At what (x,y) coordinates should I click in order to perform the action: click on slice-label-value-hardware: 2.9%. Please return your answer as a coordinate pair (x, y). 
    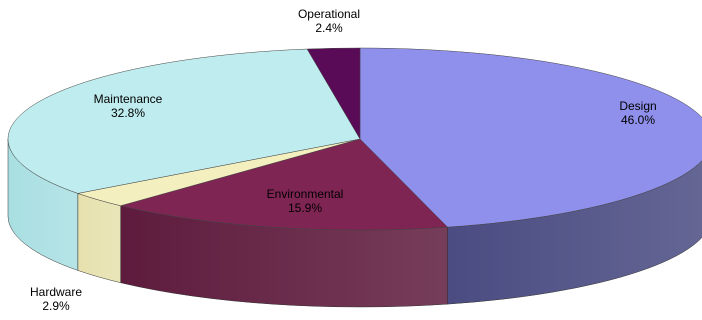
    Looking at the image, I should click on (56, 306).